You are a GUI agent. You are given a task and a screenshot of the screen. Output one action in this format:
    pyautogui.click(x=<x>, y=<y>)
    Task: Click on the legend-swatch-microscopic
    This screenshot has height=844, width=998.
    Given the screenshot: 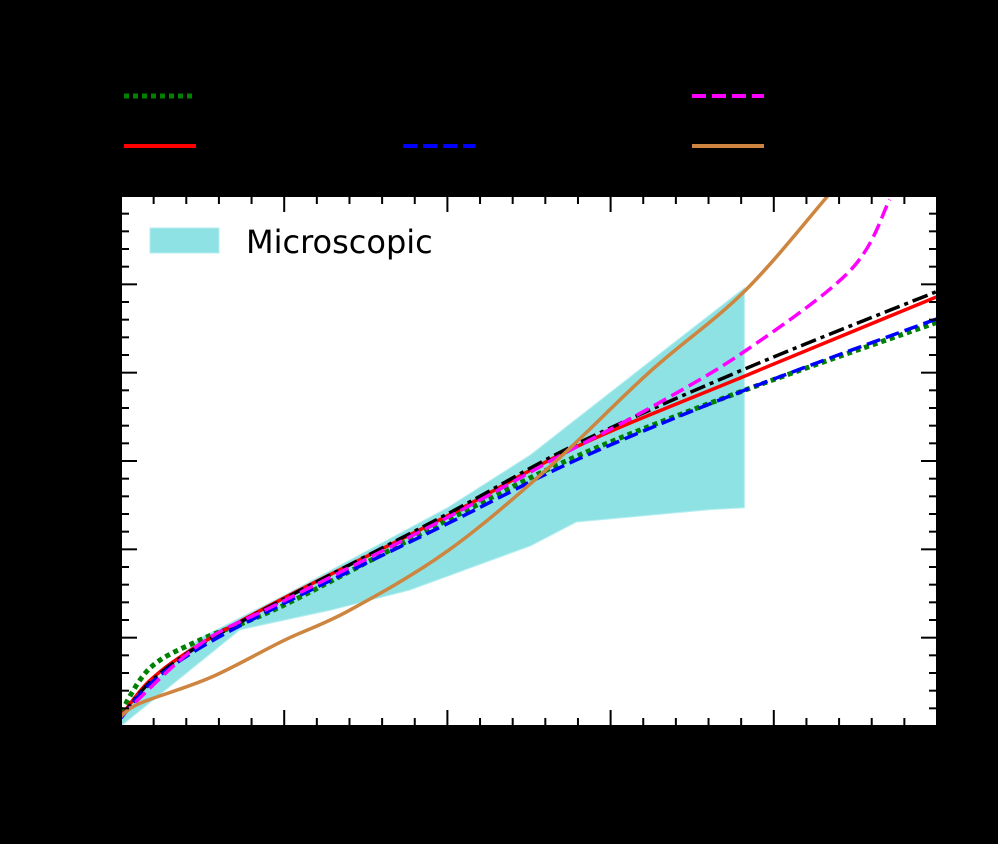 What is the action you would take?
    pyautogui.click(x=184, y=240)
    